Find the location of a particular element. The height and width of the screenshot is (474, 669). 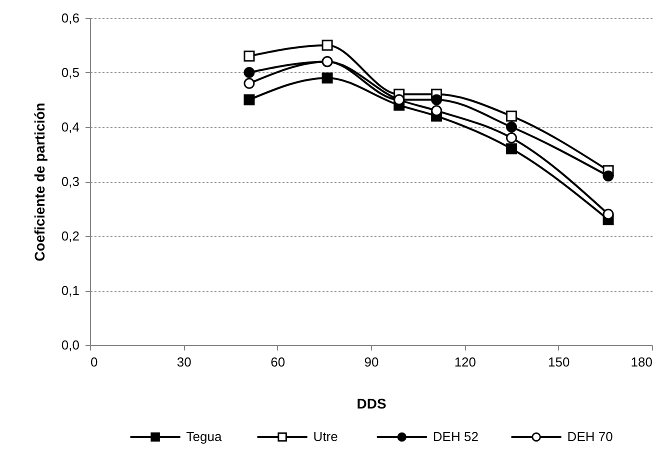

y-tick-label: 0,5 is located at coordinates (70, 72).